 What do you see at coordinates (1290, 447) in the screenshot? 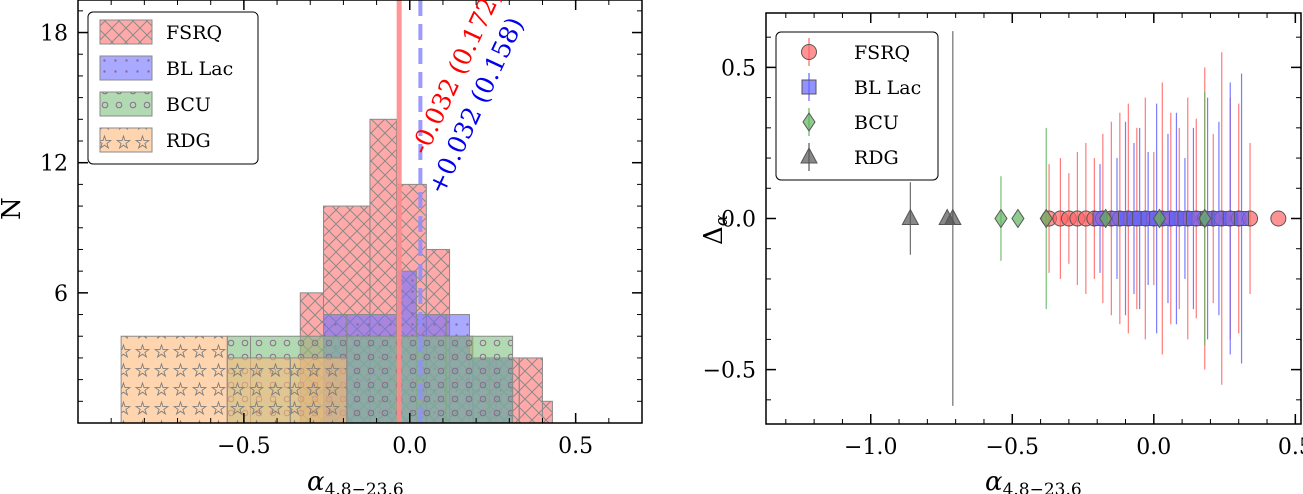
I see `scatter-xtick-label: 0.5` at bounding box center [1290, 447].